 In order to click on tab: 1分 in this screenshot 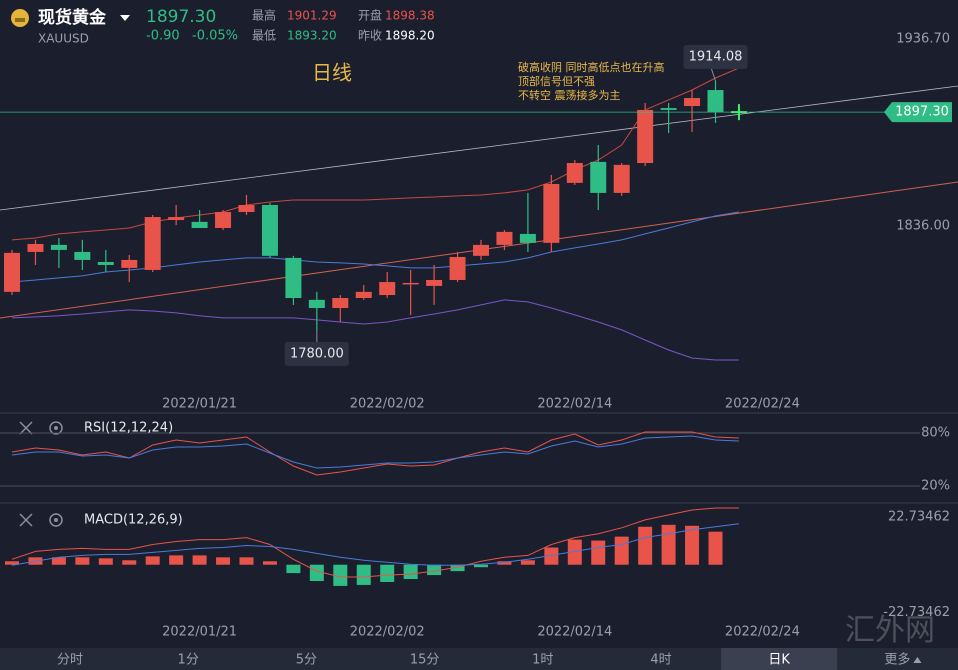, I will do `click(188, 660)`.